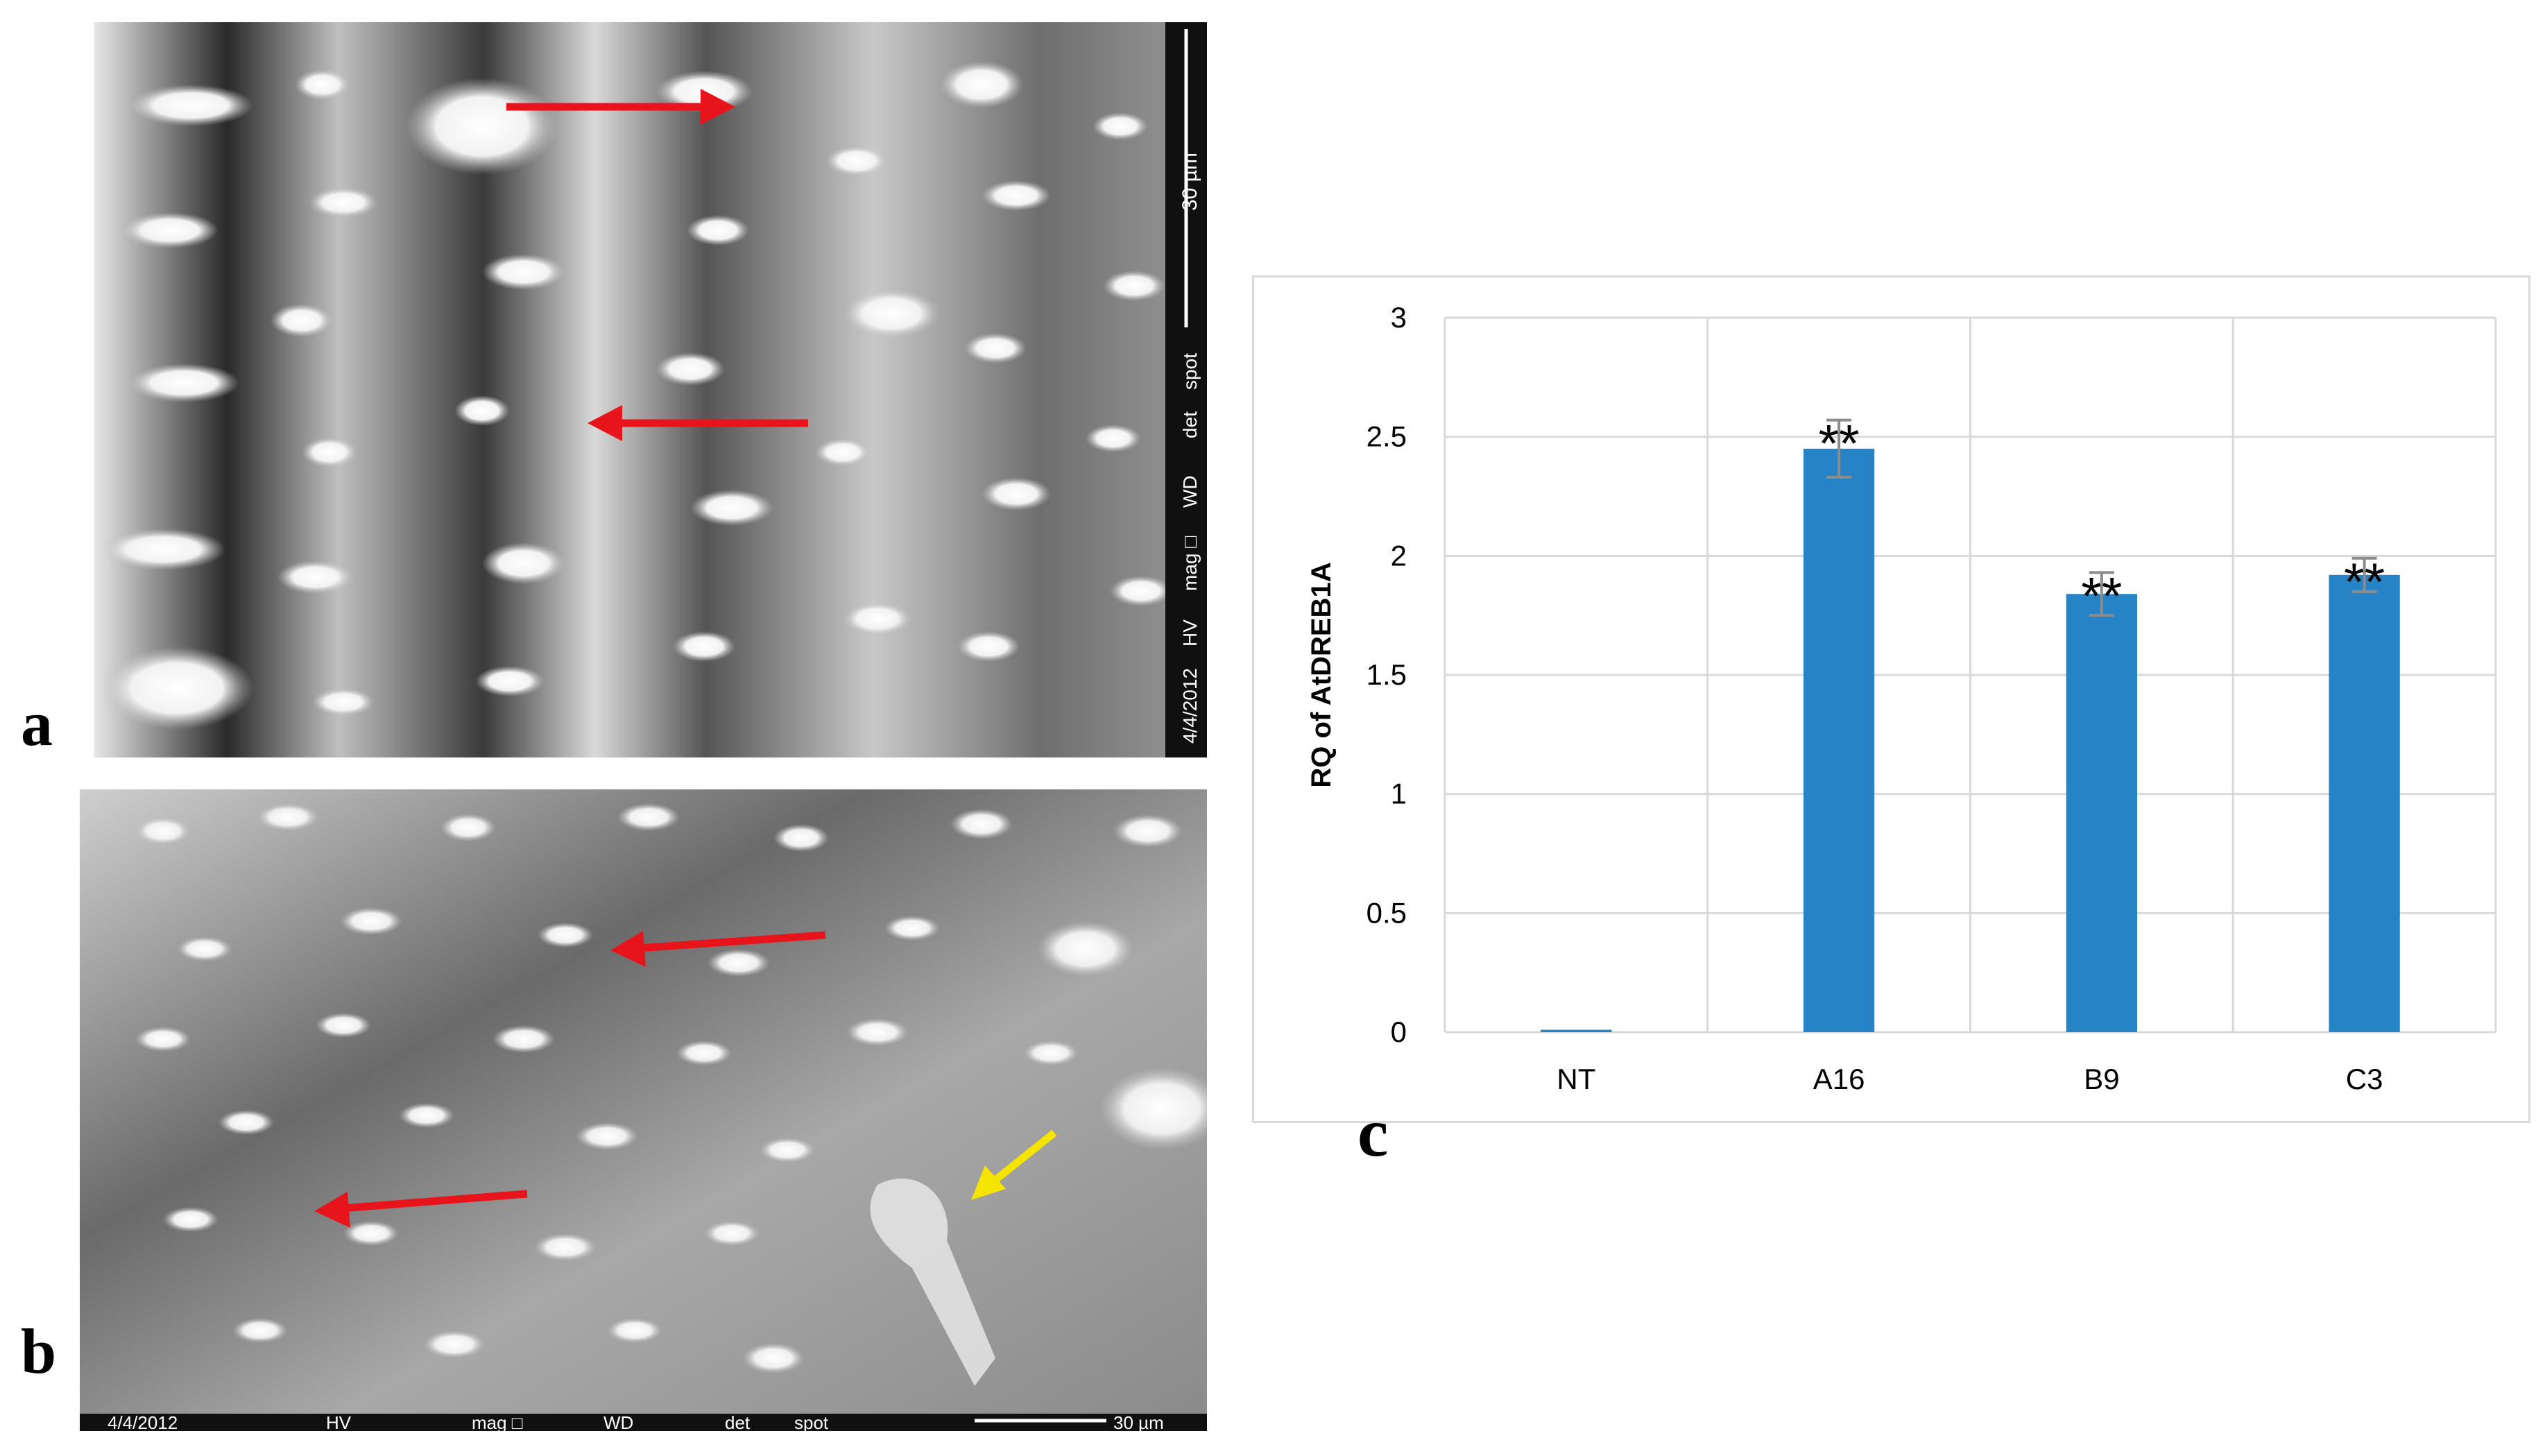 This screenshot has width=2545, height=1456. Describe the element at coordinates (1190, 371) in the screenshot. I see `sem-a-info-spot: spot` at that location.